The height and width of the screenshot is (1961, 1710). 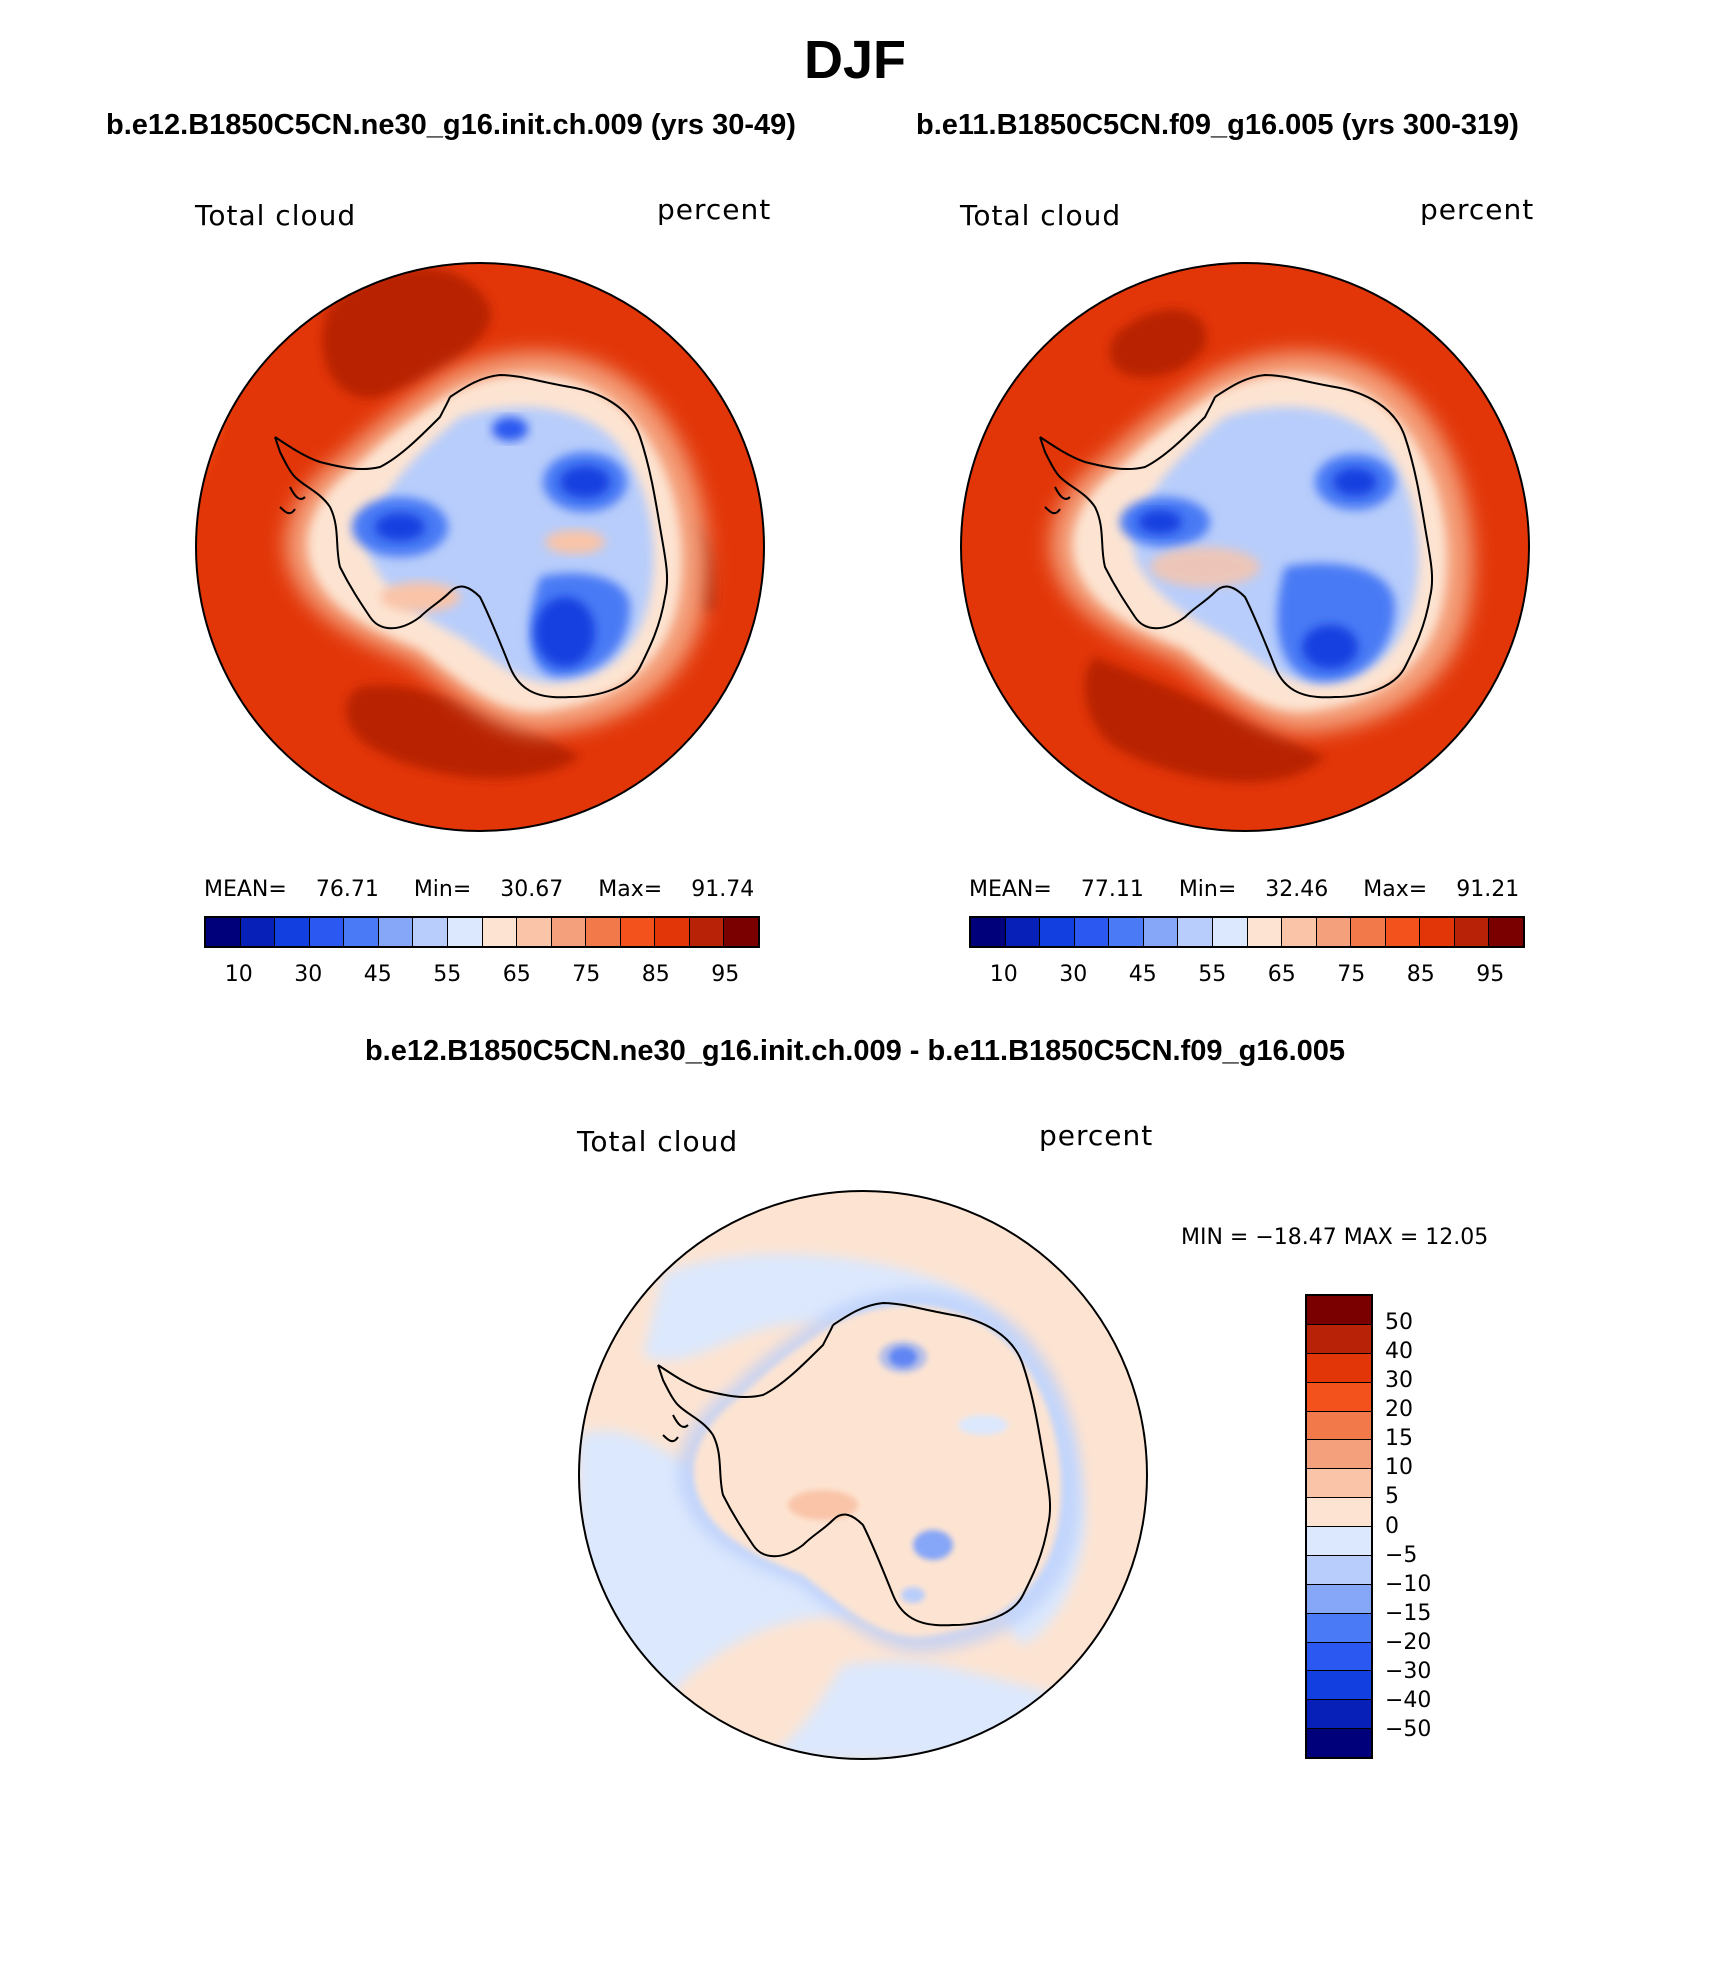 What do you see at coordinates (1010, 889) in the screenshot?
I see `right-mean-label: MEAN=` at bounding box center [1010, 889].